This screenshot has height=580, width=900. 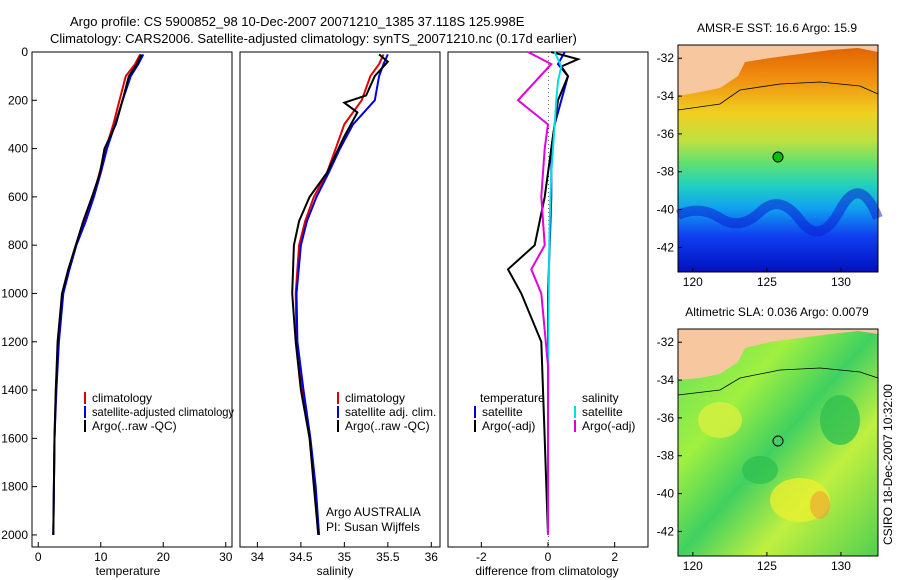 I want to click on legend-label-sat-sal: satellite adj. clim., so click(x=390, y=412).